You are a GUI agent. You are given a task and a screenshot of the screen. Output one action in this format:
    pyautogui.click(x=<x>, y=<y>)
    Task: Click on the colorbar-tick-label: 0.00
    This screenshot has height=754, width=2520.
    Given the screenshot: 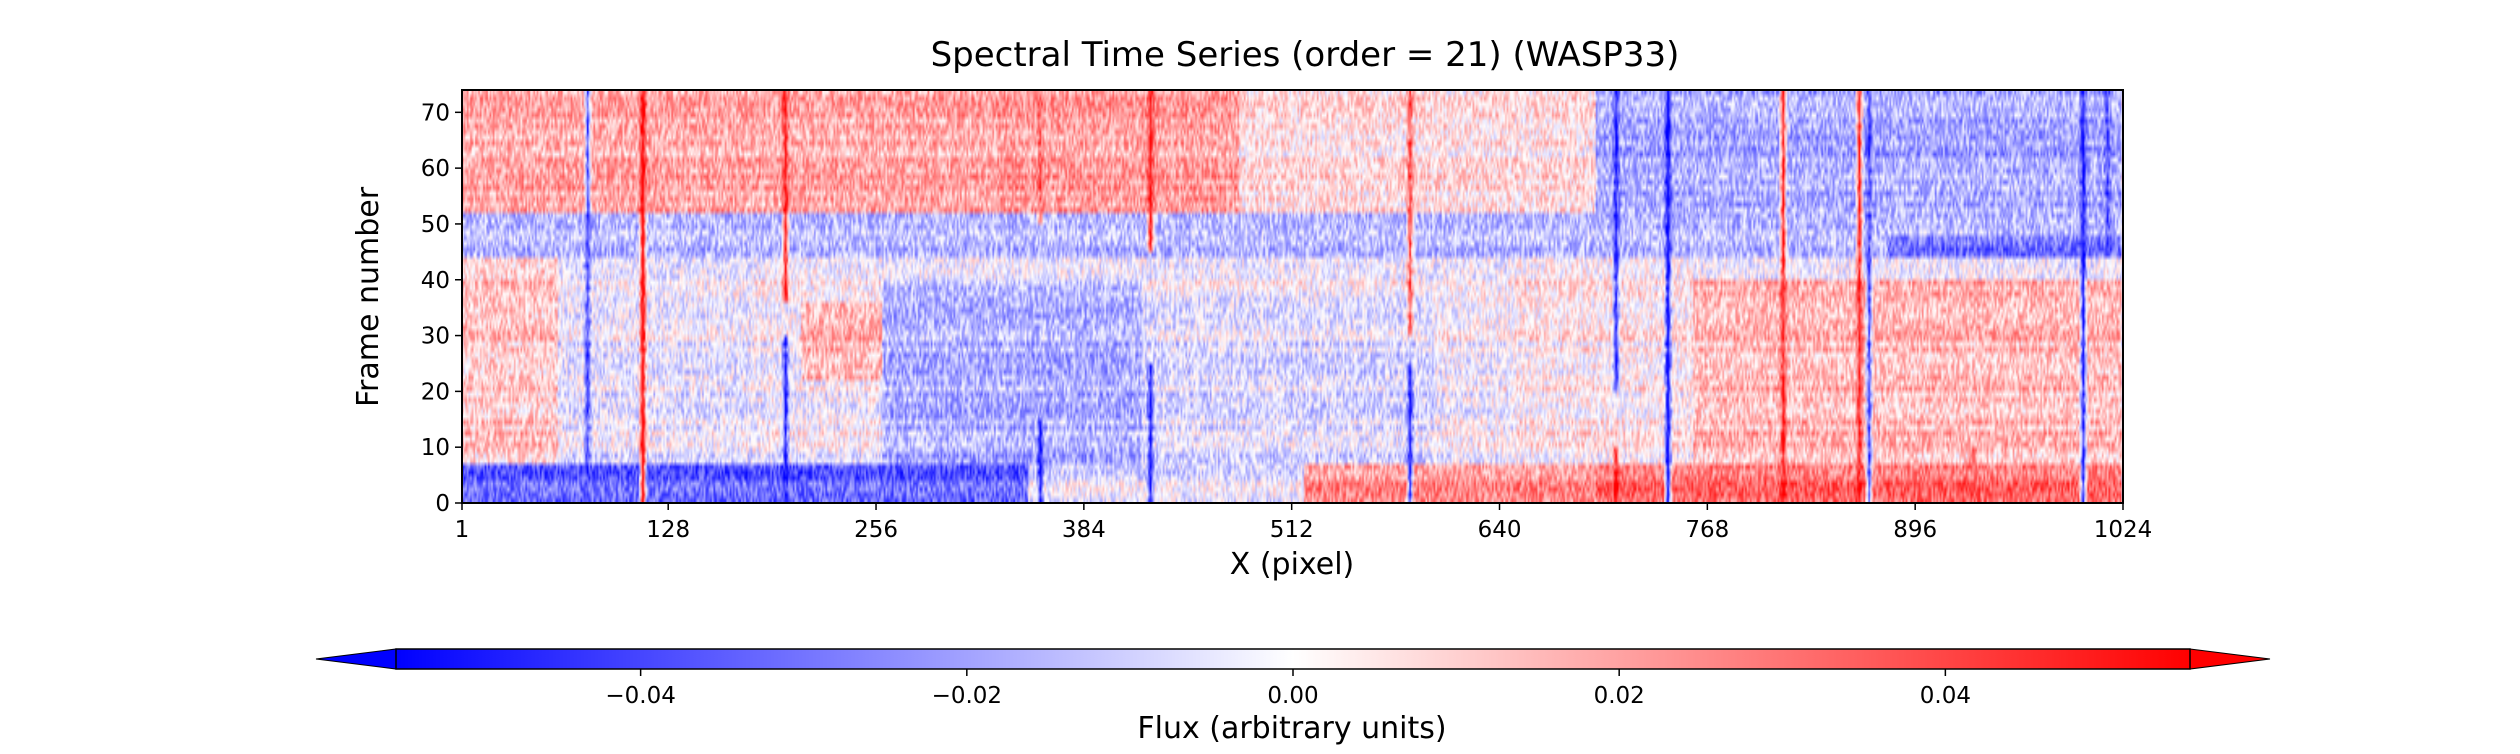 What is the action you would take?
    pyautogui.click(x=1292, y=696)
    